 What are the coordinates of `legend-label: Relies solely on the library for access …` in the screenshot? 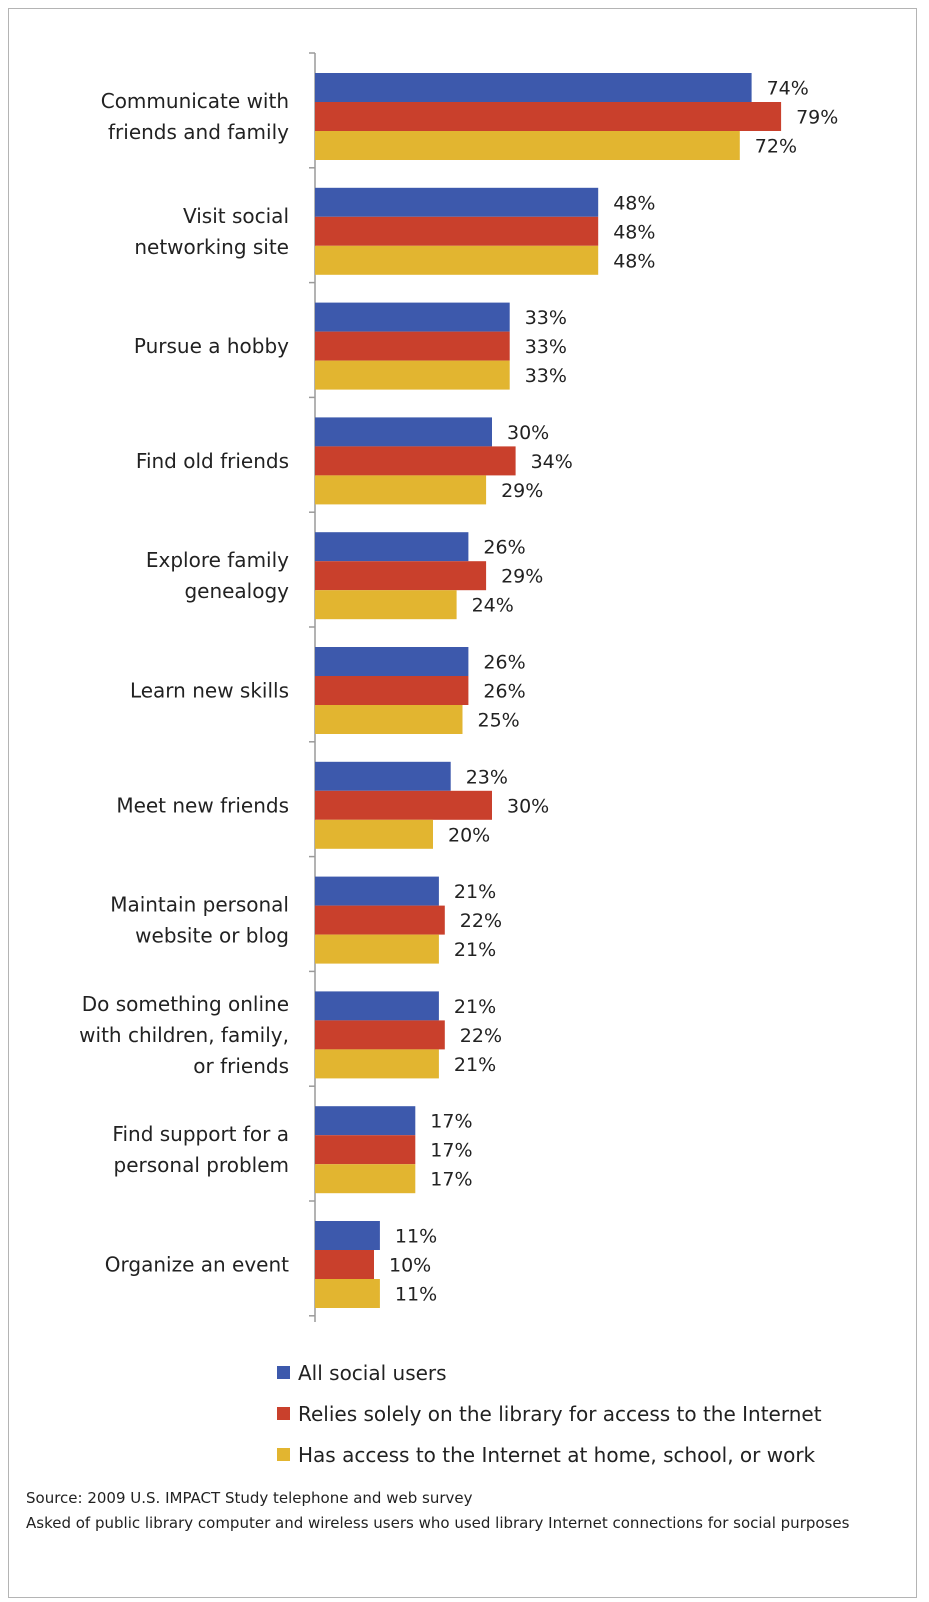 It's located at (560, 1413).